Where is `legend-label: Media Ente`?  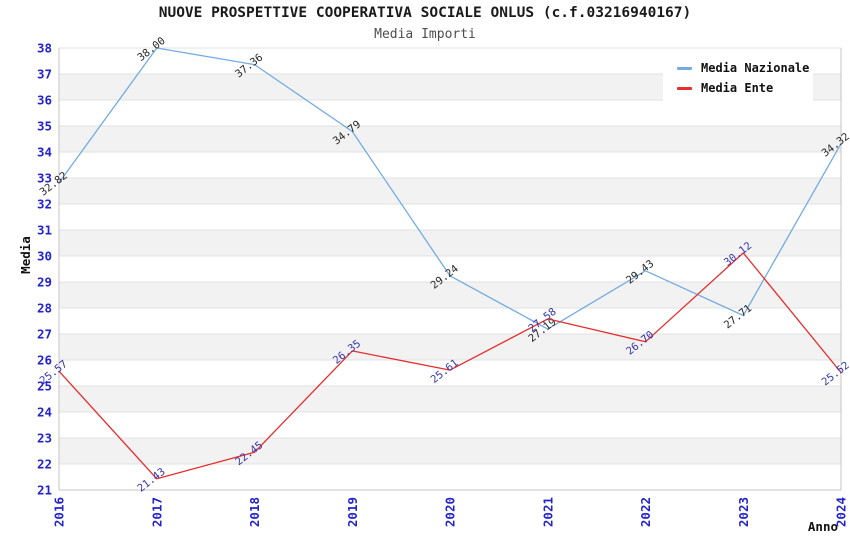
legend-label: Media Ente is located at coordinates (737, 88).